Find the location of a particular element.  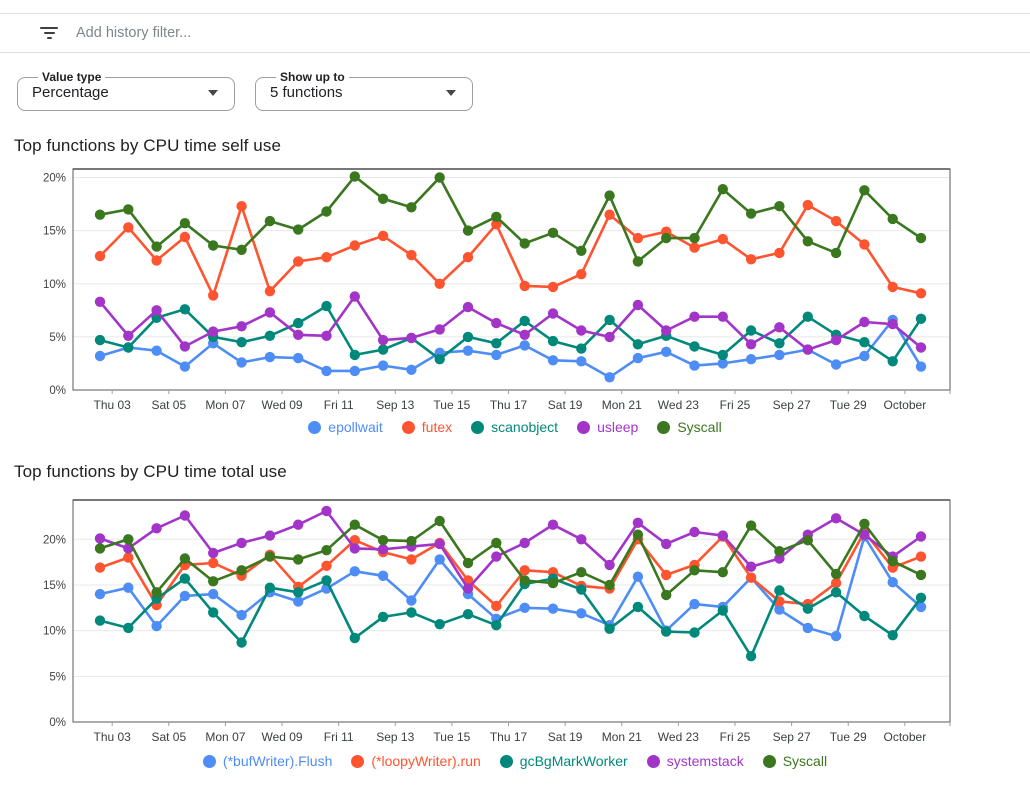

value-type-select: Value type Percentage is located at coordinates (126, 90).